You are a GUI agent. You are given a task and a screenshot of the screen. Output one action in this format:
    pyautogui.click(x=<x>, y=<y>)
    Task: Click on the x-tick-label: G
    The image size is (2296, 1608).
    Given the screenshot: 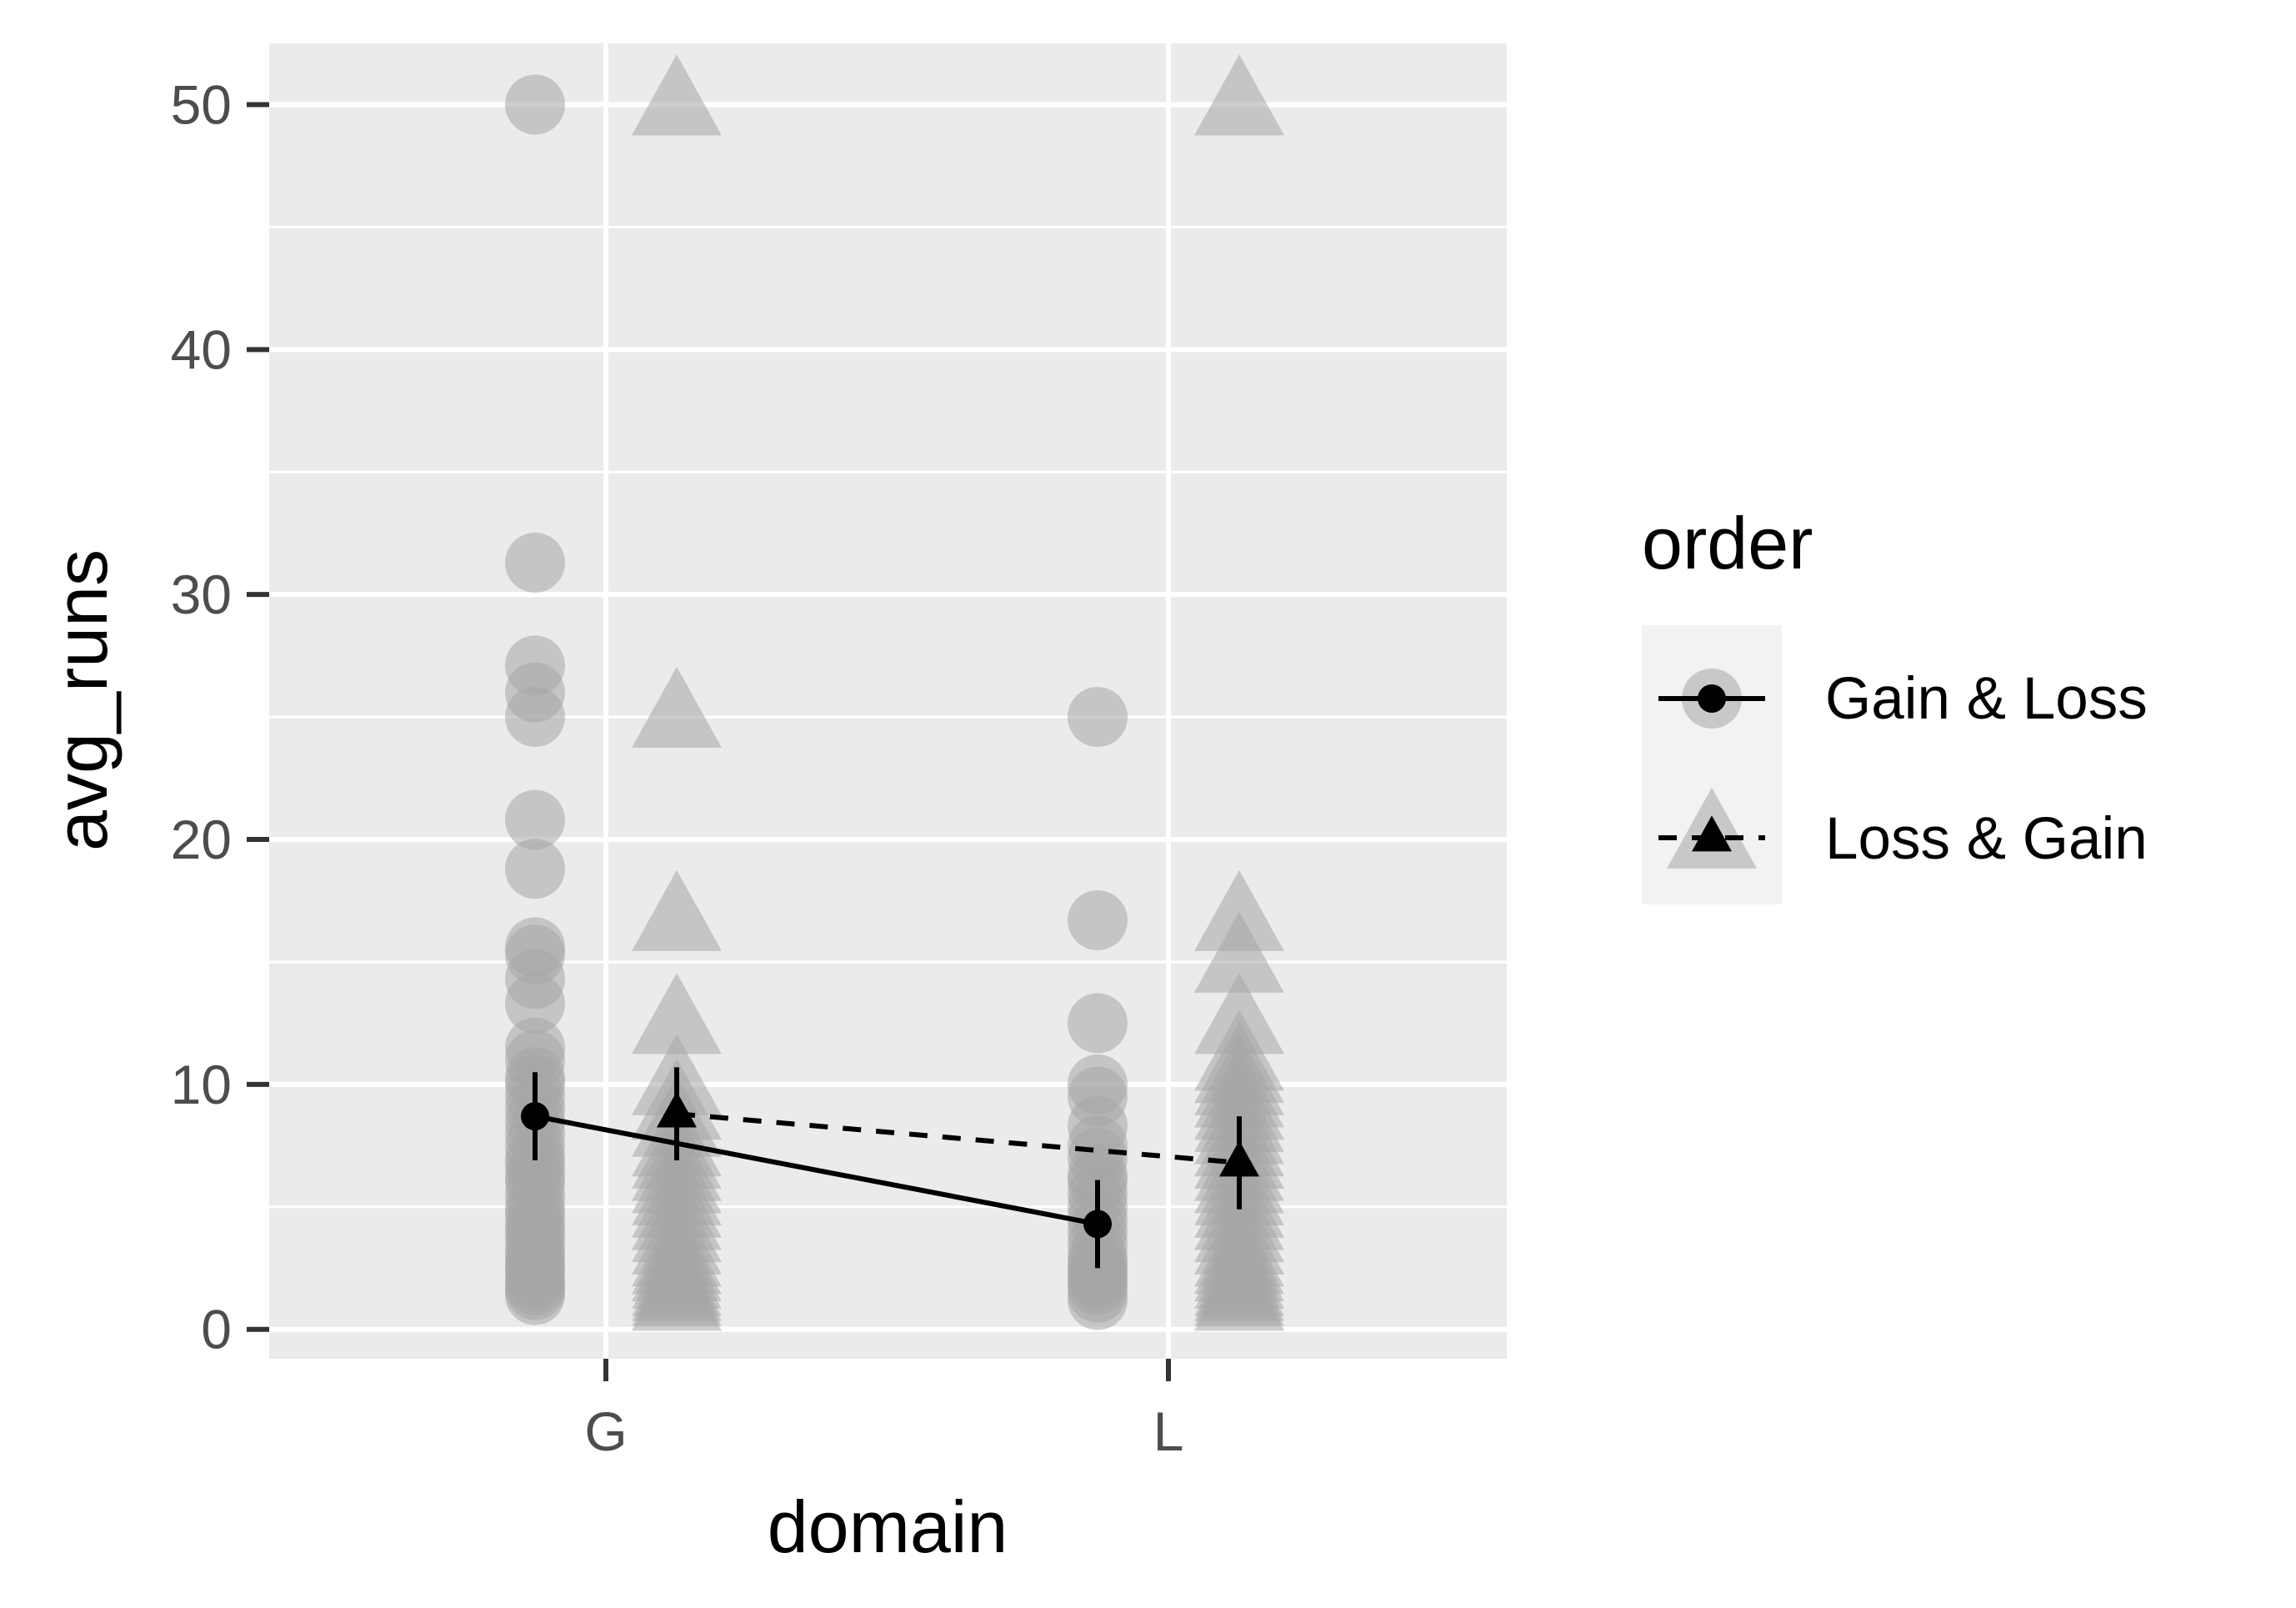 What is the action you would take?
    pyautogui.click(x=605, y=1431)
    